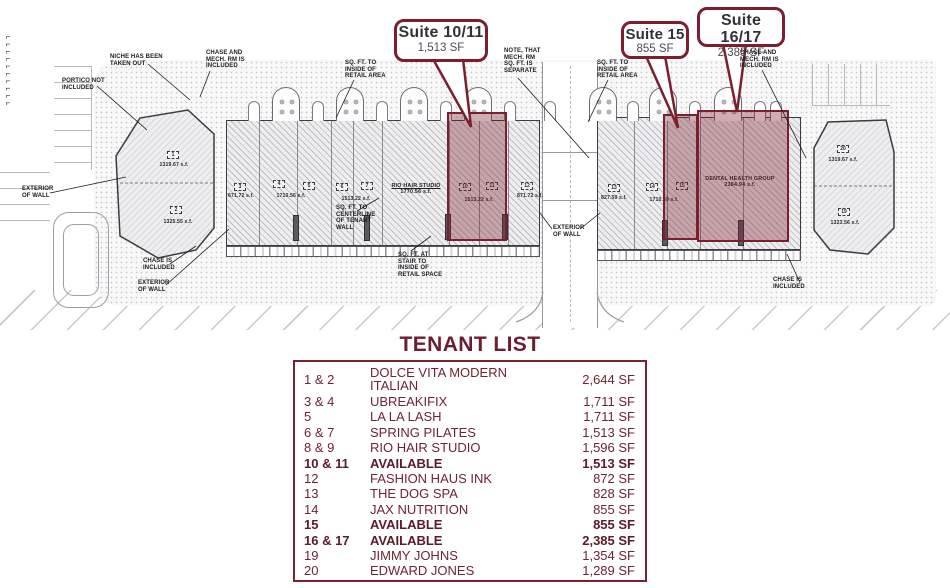 The image size is (950, 588). Describe the element at coordinates (291, 196) in the screenshot. I see `area-label: 1710.56 s.f.` at that location.